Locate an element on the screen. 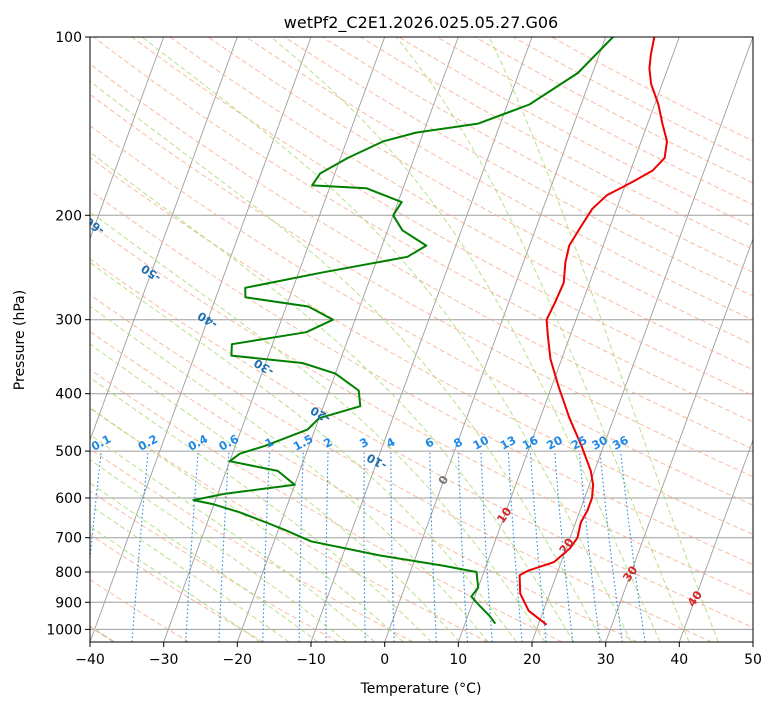 This screenshot has height=708, width=775. mixing-ratio-label: 36 is located at coordinates (620, 443).